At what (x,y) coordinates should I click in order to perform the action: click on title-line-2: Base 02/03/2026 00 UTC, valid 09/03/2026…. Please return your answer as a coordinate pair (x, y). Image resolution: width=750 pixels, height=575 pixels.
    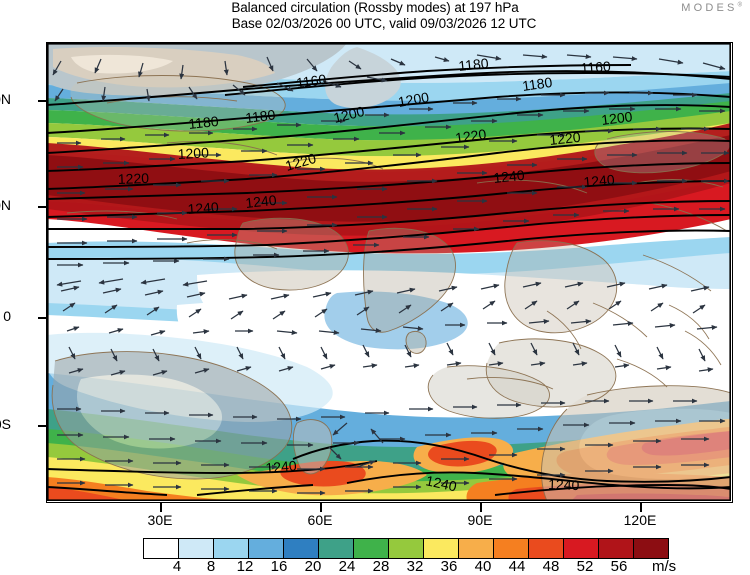
    Looking at the image, I should click on (384, 23).